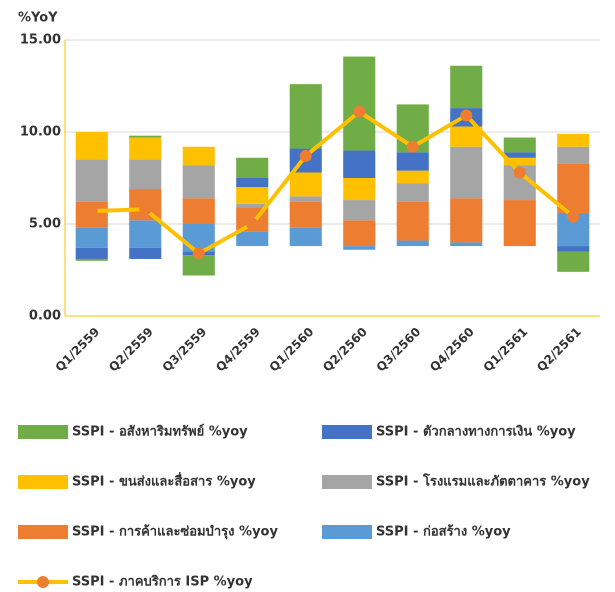  What do you see at coordinates (185, 350) in the screenshot?
I see `x-tick-label: Q3/2559` at bounding box center [185, 350].